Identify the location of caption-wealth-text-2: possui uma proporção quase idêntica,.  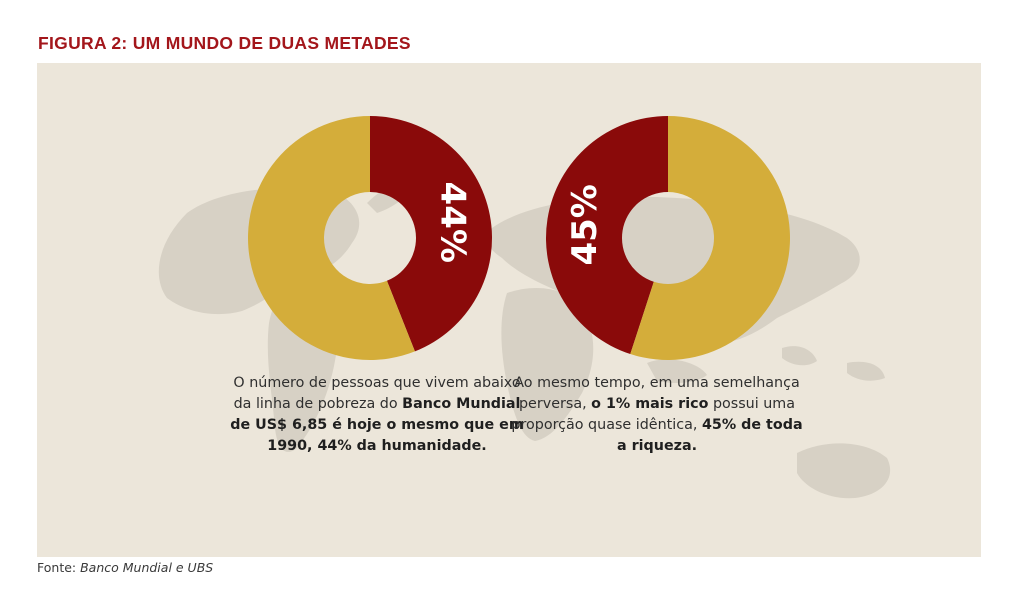
(653, 414).